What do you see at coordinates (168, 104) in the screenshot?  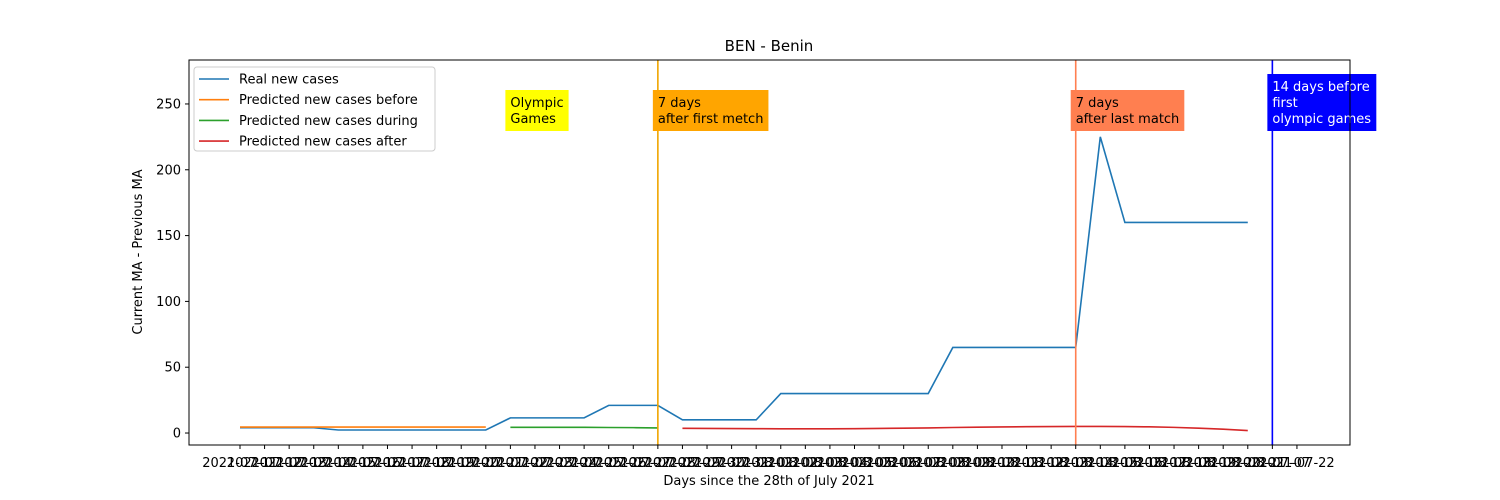 I see `y-tick-label: 250` at bounding box center [168, 104].